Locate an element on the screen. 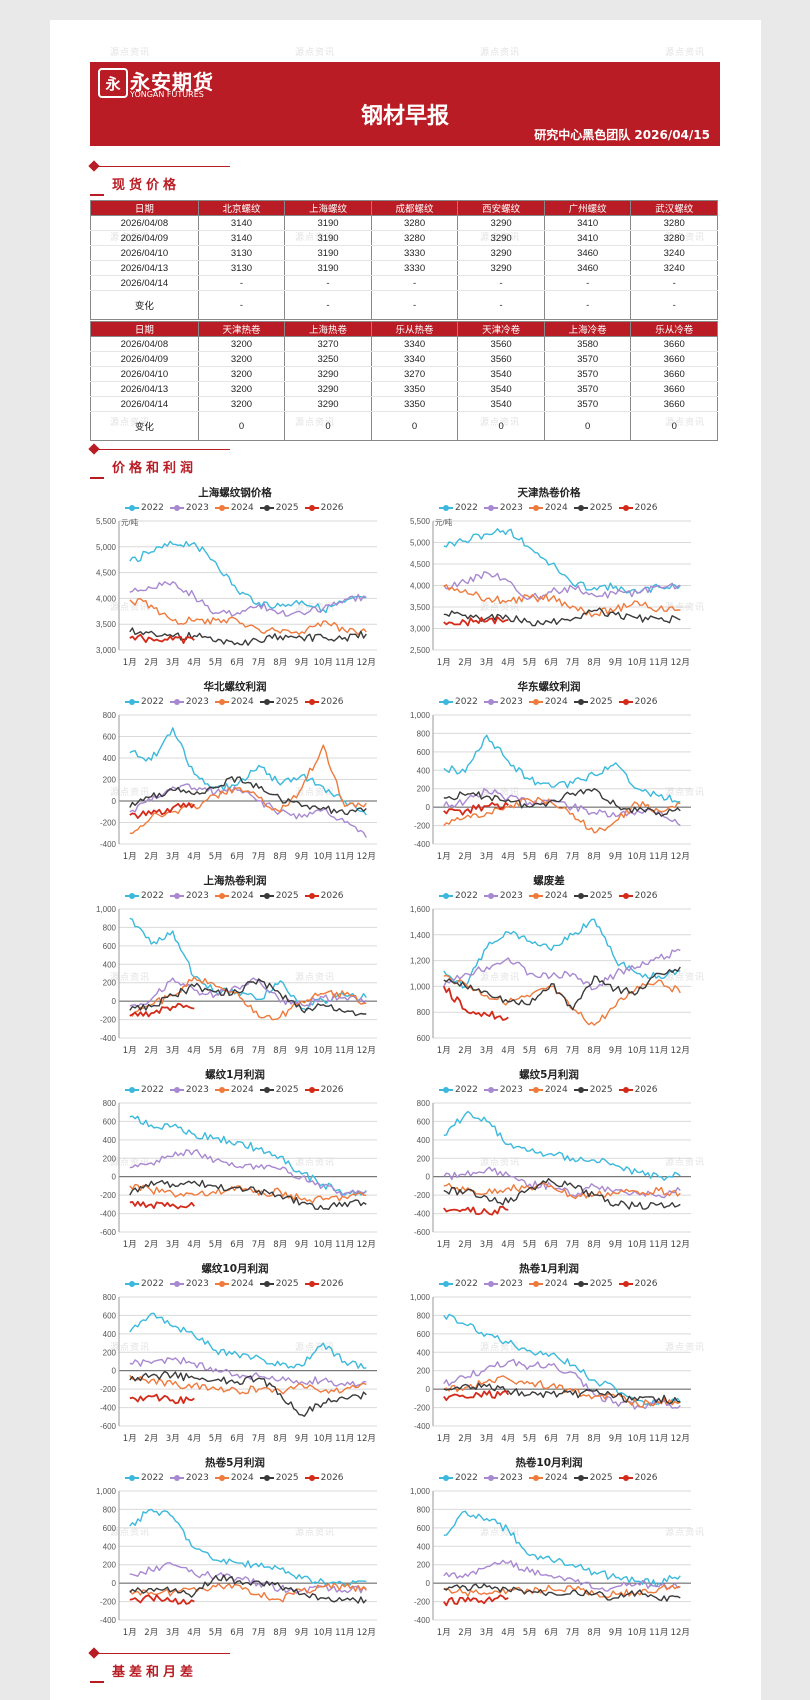 This screenshot has width=810, height=1700. table-cell: 3240 is located at coordinates (674, 268).